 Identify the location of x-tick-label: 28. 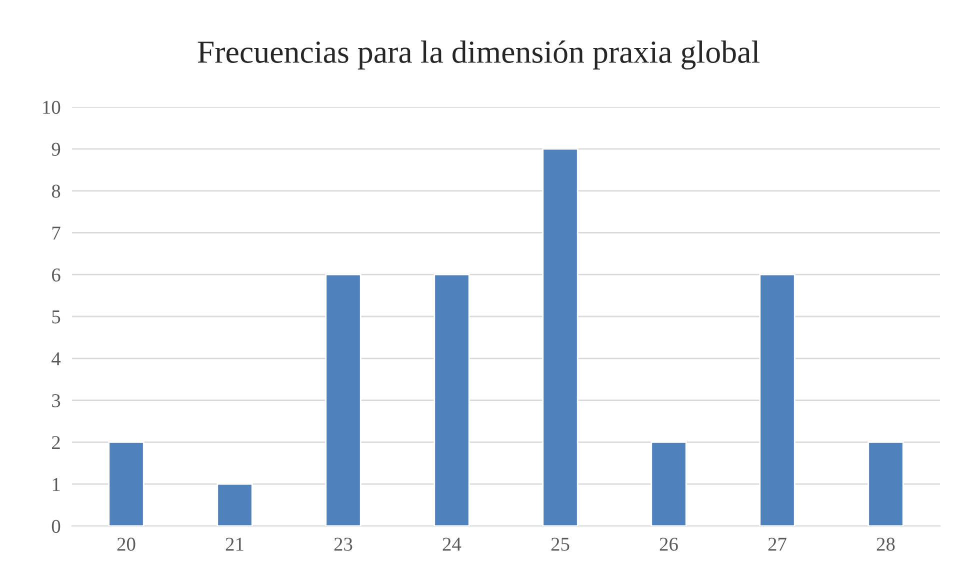
(885, 544).